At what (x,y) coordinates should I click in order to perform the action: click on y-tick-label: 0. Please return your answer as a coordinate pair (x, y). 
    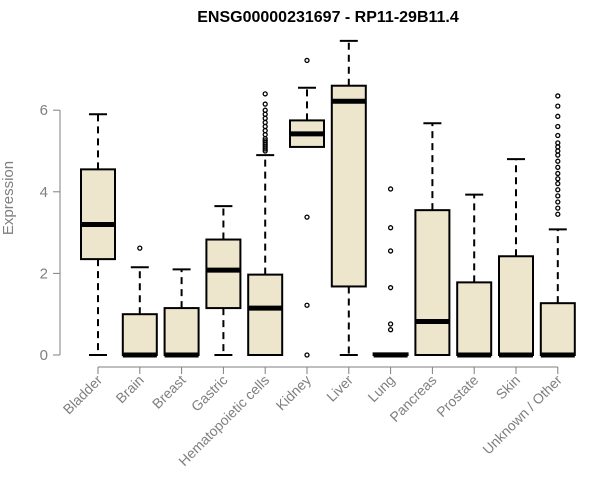
    Looking at the image, I should click on (44, 355).